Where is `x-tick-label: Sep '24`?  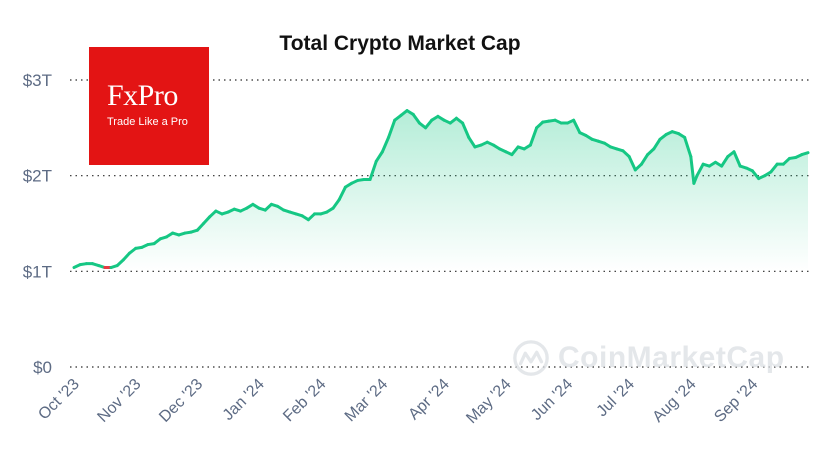 x-tick-label: Sep '24 is located at coordinates (736, 401).